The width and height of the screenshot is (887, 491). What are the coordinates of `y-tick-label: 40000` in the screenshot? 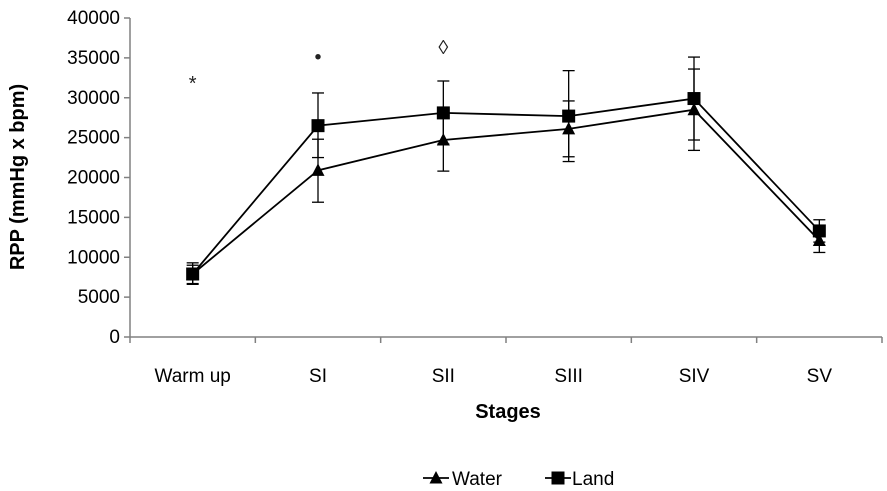 It's located at (93, 18).